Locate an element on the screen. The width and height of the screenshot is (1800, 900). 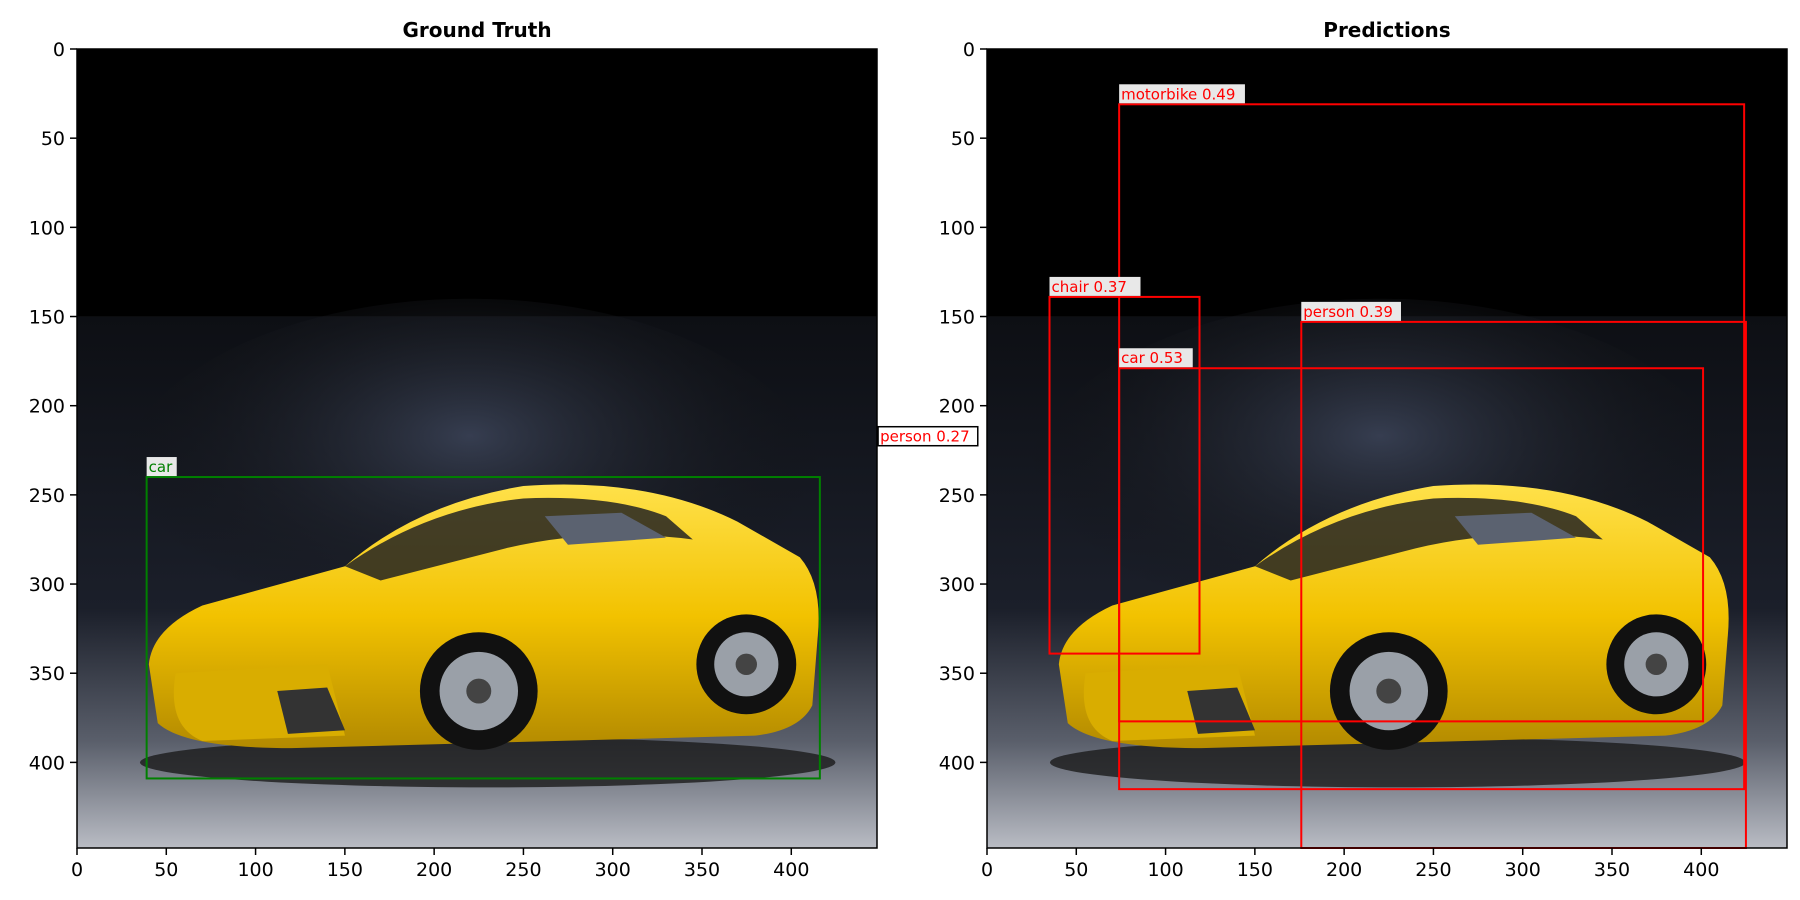
box-label: motorbike 0.49 is located at coordinates (1178, 94).